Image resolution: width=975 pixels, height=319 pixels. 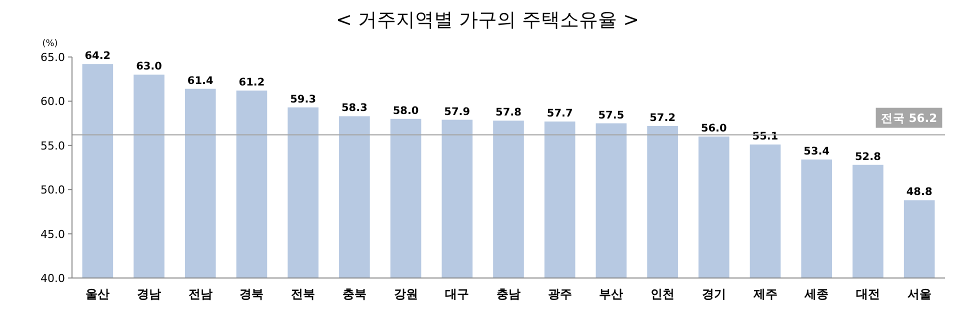 What do you see at coordinates (52, 145) in the screenshot?
I see `y-tick-label: 55.0` at bounding box center [52, 145].